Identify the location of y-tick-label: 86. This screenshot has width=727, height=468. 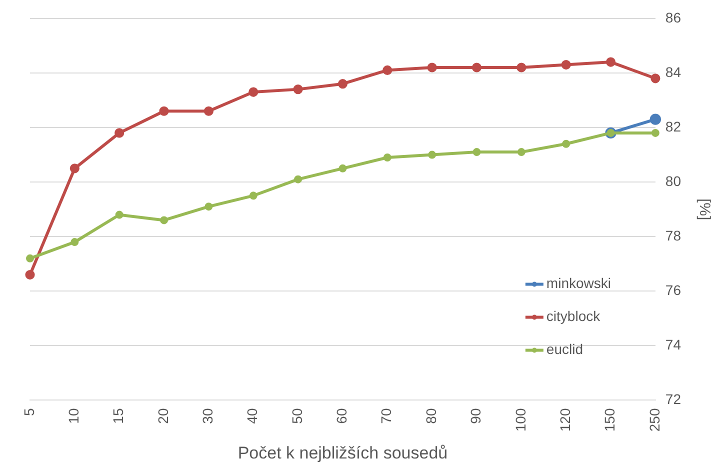
(673, 17).